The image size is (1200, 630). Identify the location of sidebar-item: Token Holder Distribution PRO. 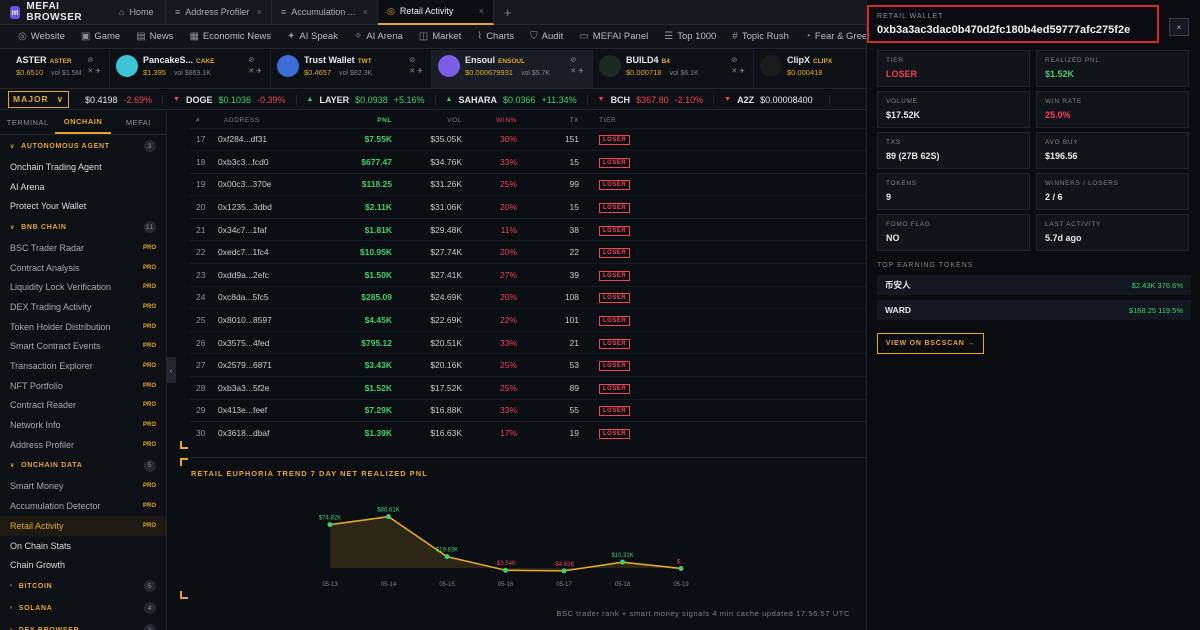
(83, 327).